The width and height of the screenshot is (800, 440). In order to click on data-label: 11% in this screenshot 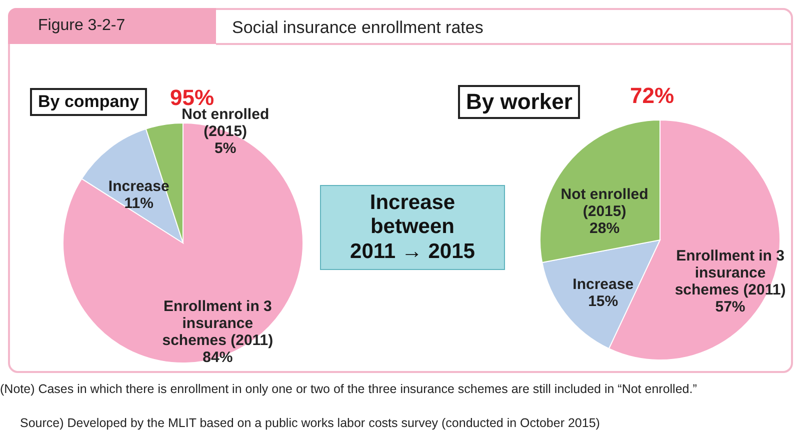, I will do `click(139, 203)`.